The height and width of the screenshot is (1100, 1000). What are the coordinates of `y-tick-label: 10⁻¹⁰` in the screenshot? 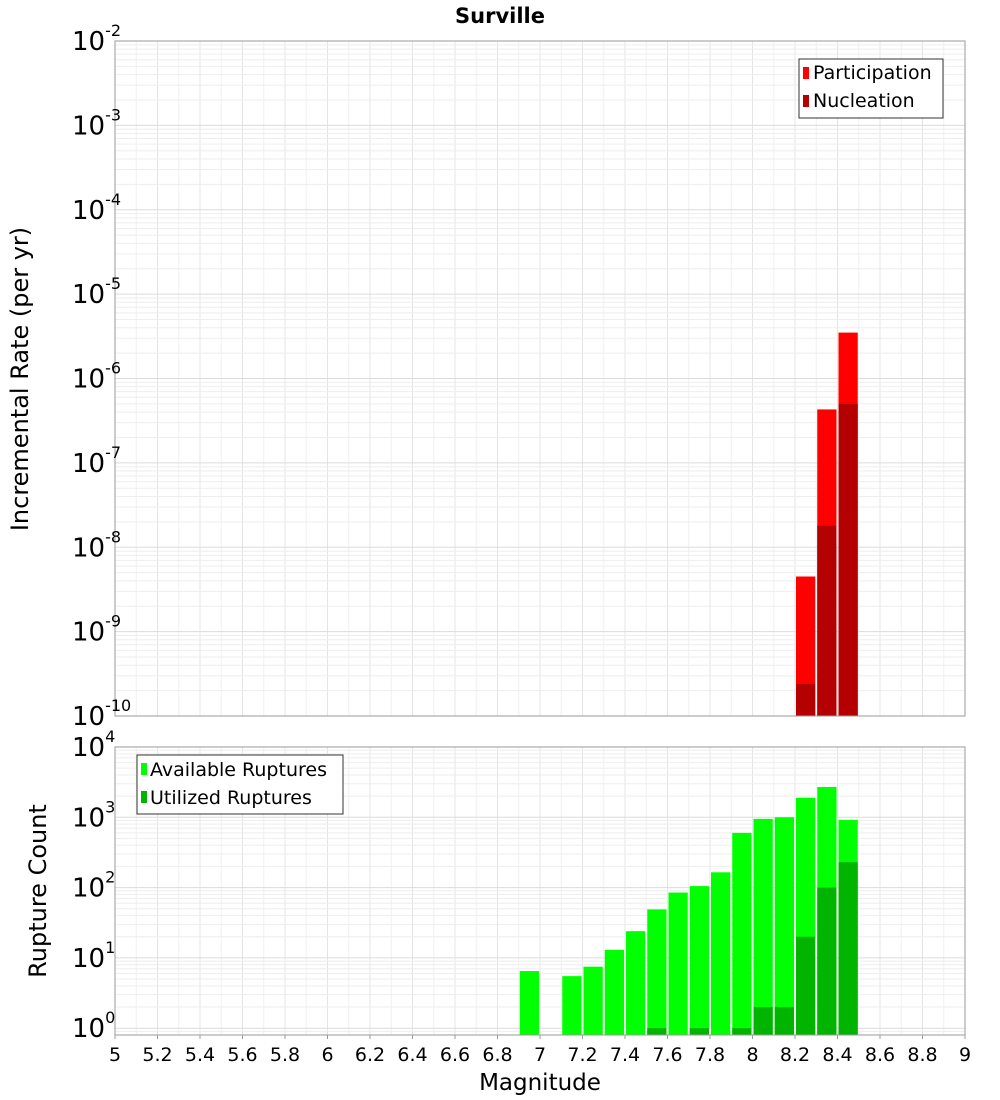 It's located at (101, 714).